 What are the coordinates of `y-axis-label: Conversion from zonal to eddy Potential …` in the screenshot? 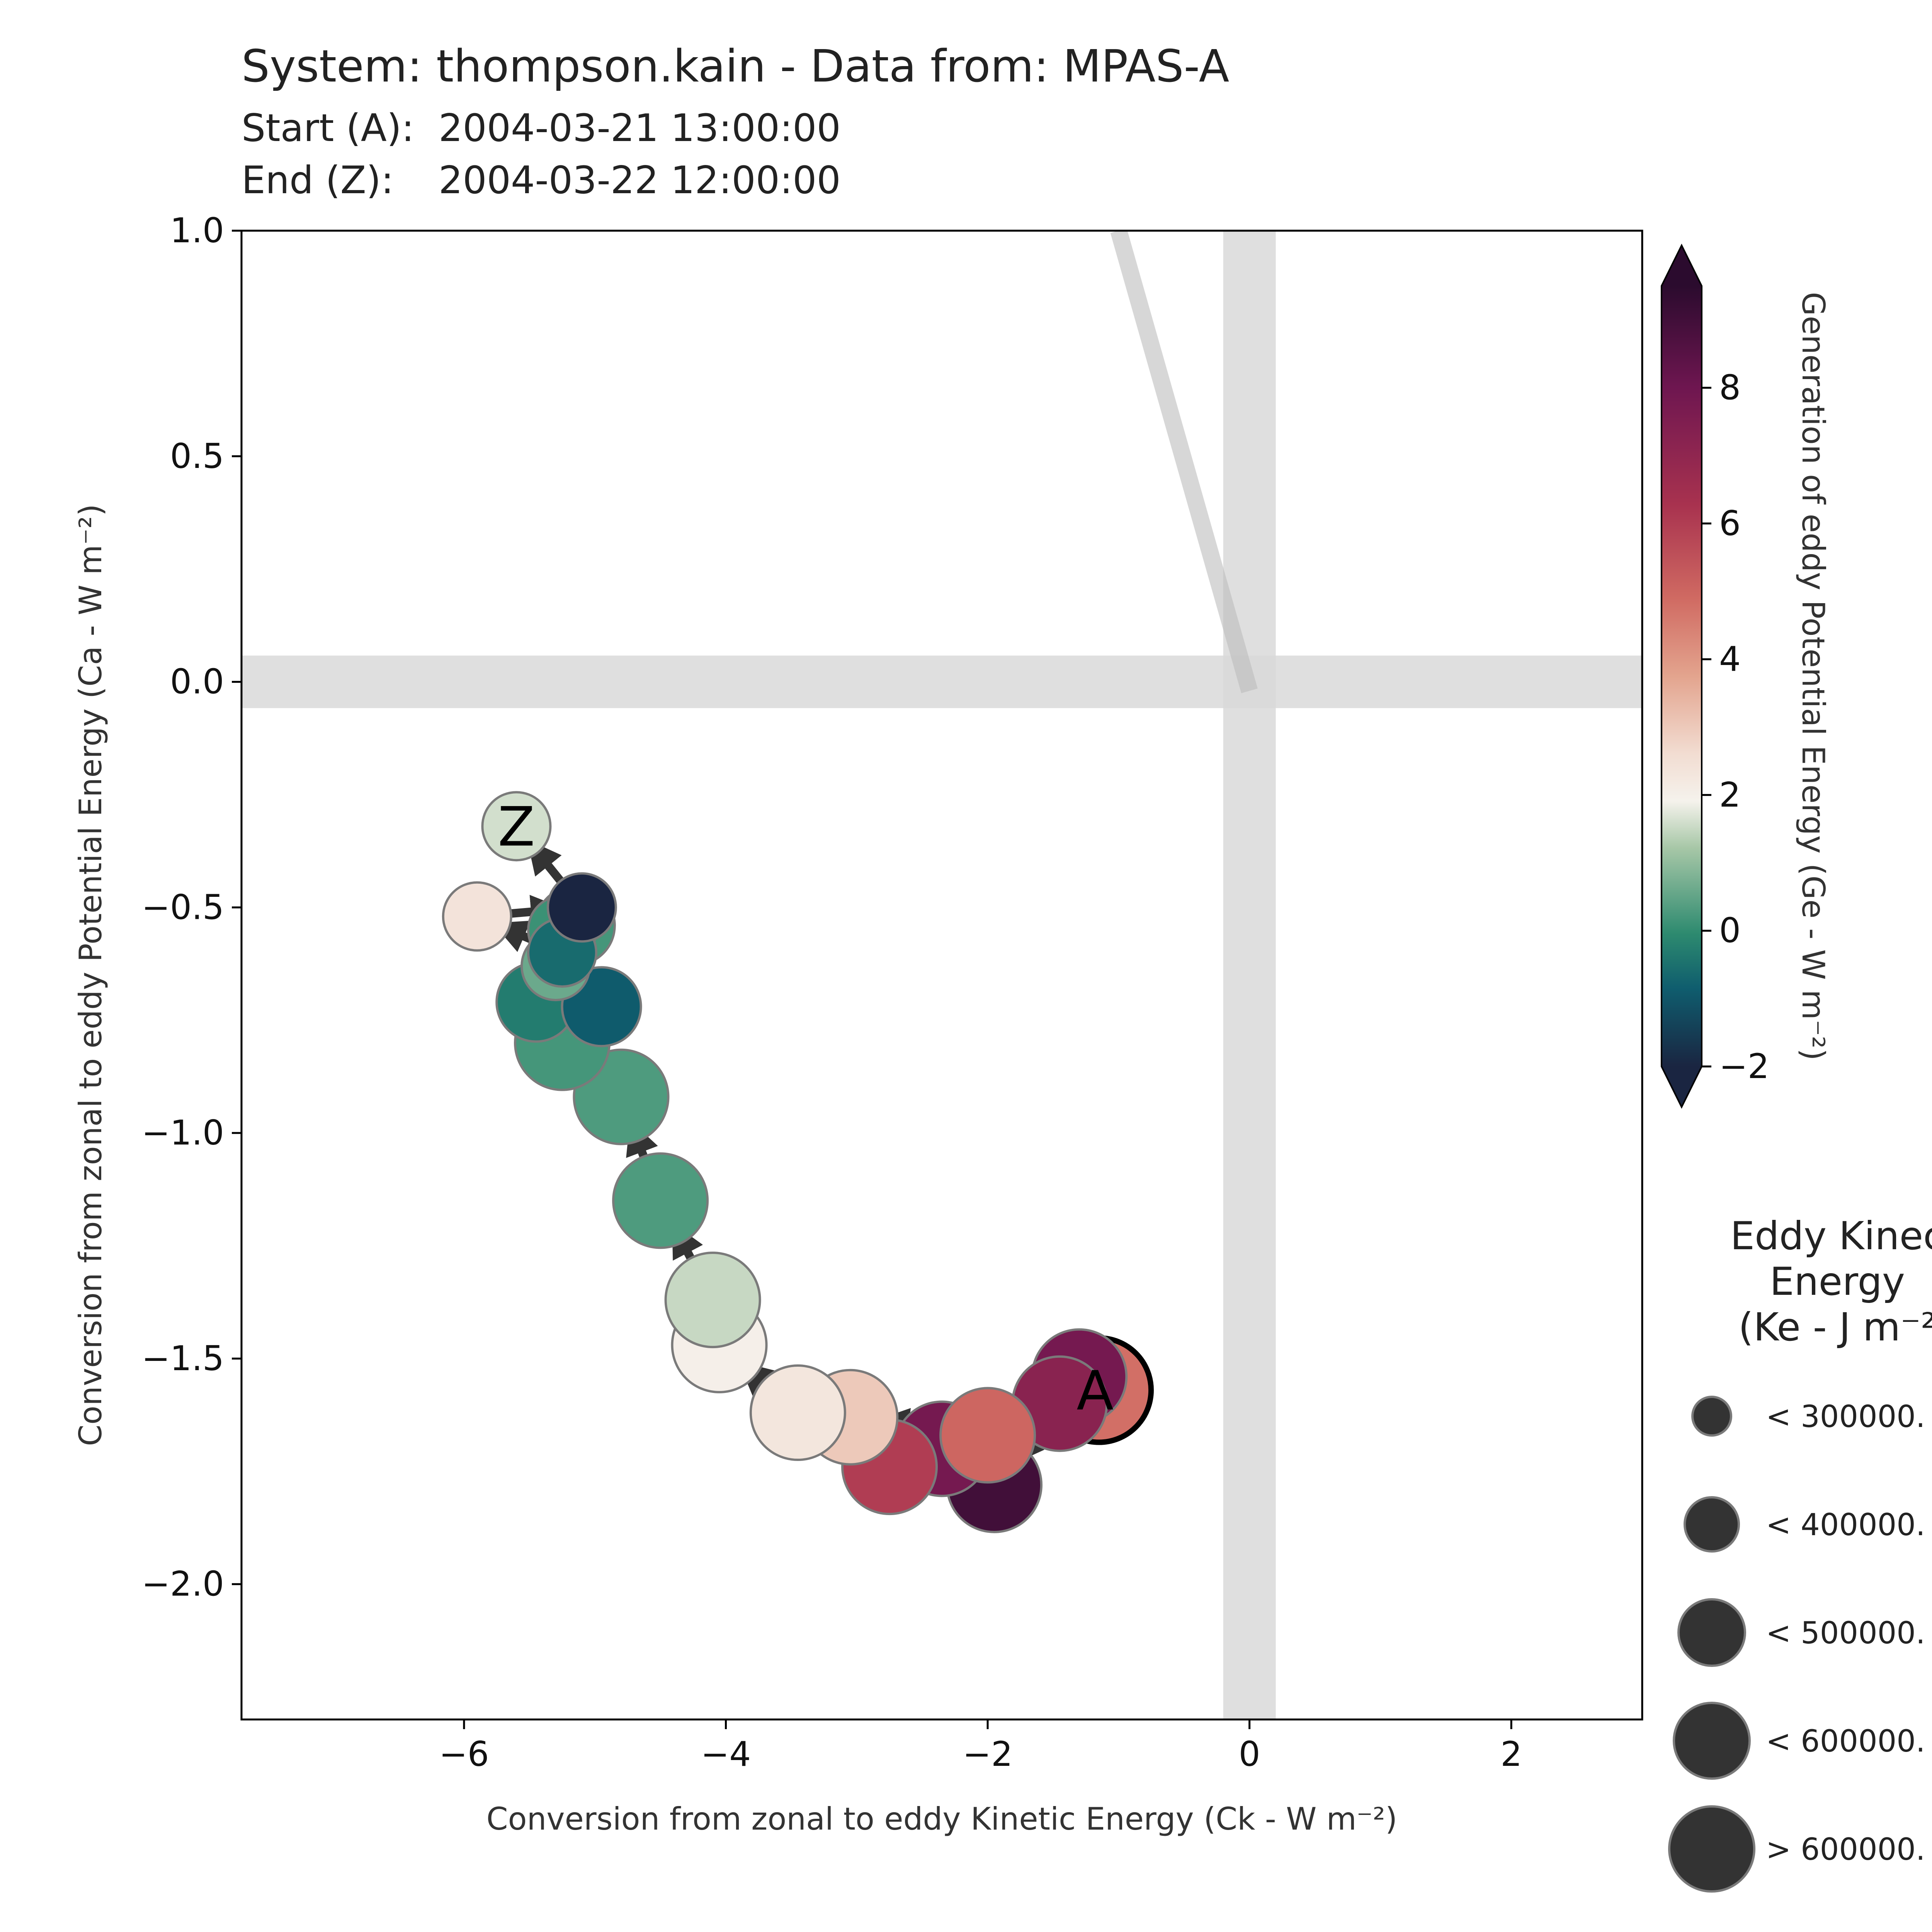 It's located at (91, 975).